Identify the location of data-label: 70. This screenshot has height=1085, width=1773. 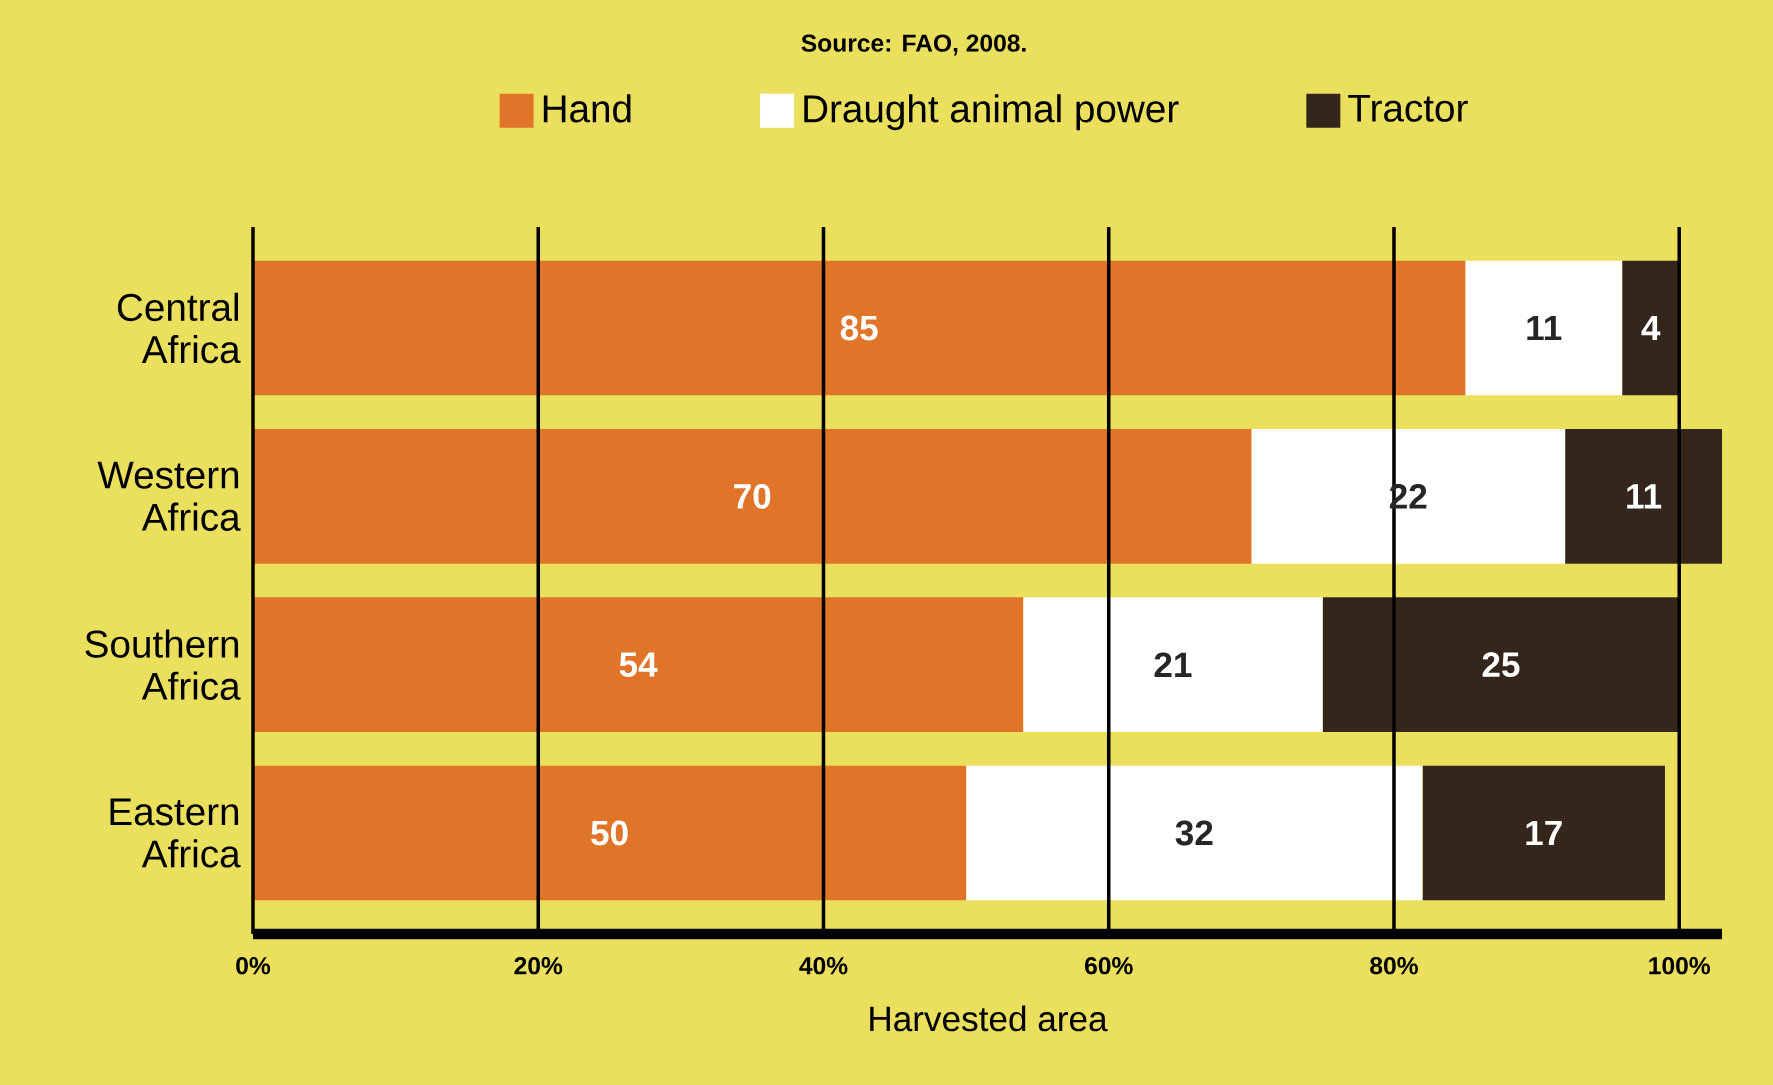
(752, 496).